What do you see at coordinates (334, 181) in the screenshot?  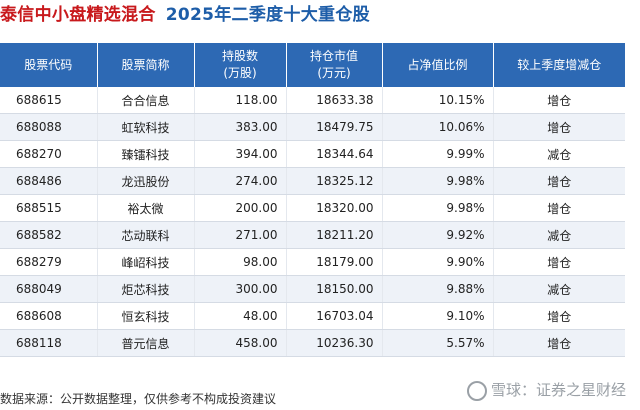 I see `cell-value: 18325.12` at bounding box center [334, 181].